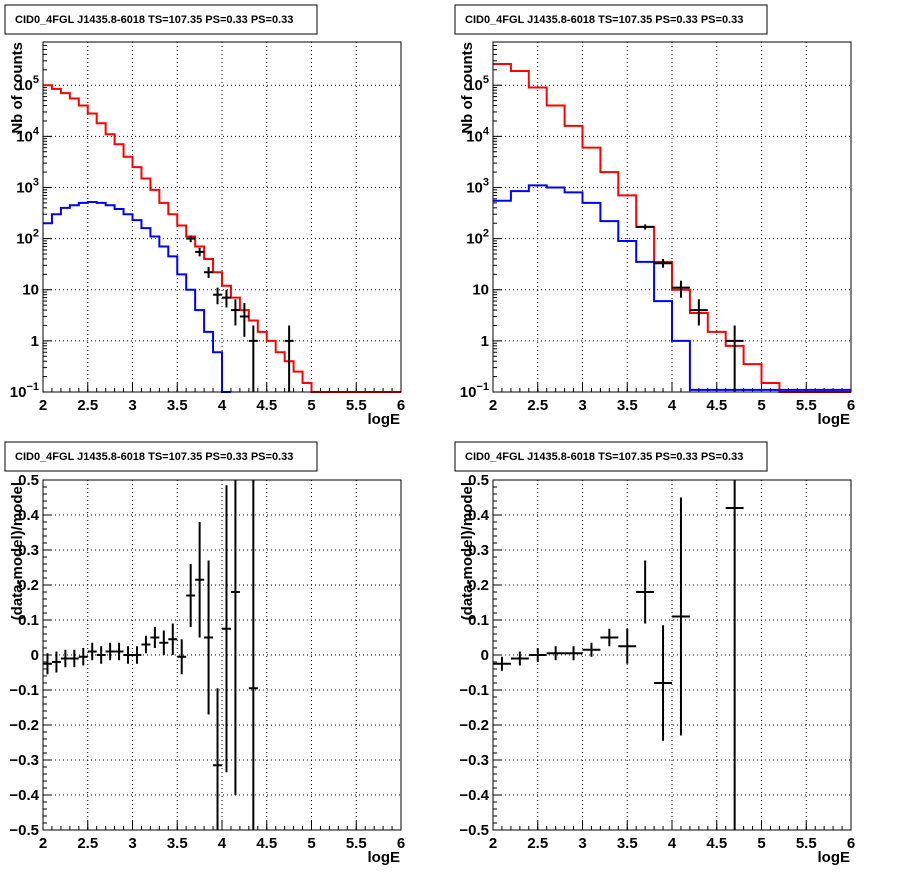  Describe the element at coordinates (627, 405) in the screenshot. I see `x-tick-label: 3.5` at that location.